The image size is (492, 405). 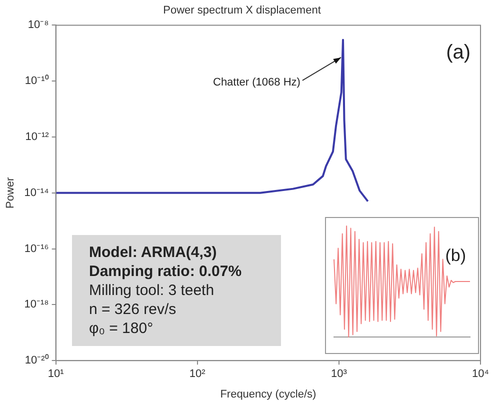 What do you see at coordinates (133, 309) in the screenshot?
I see `annotation: n = 326 rev/s` at bounding box center [133, 309].